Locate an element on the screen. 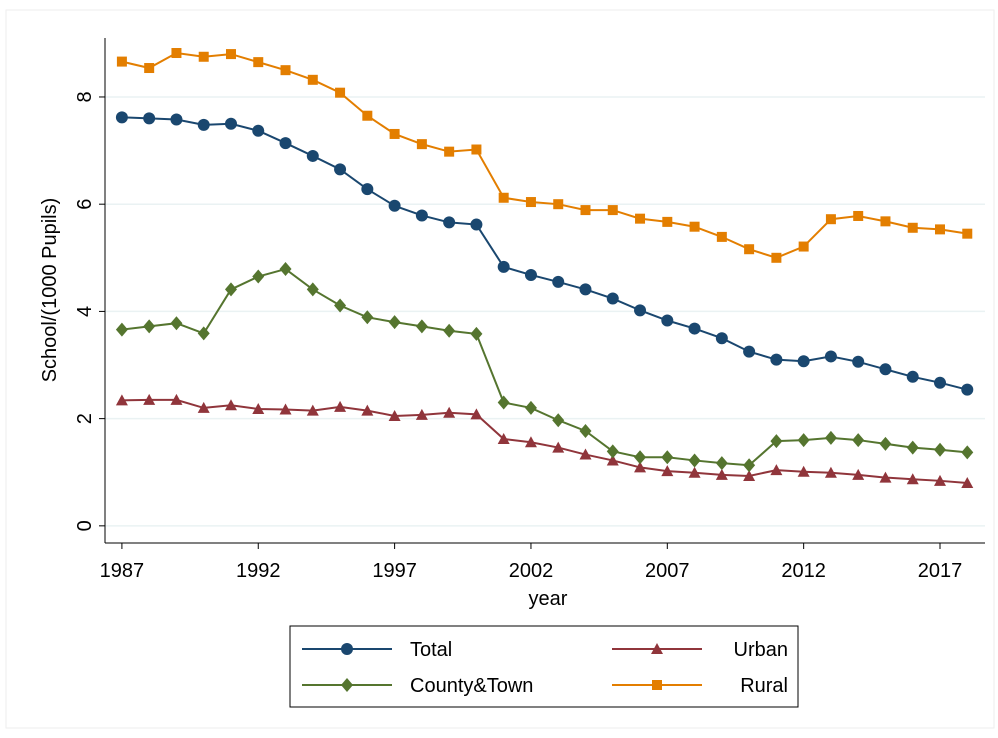 The width and height of the screenshot is (998, 738). y-tick-label: 4 is located at coordinates (85, 311).